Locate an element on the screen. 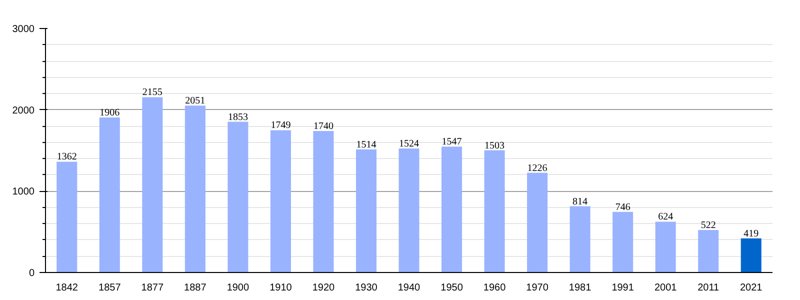 The width and height of the screenshot is (800, 300). x-tick-label: 2011 is located at coordinates (709, 288).